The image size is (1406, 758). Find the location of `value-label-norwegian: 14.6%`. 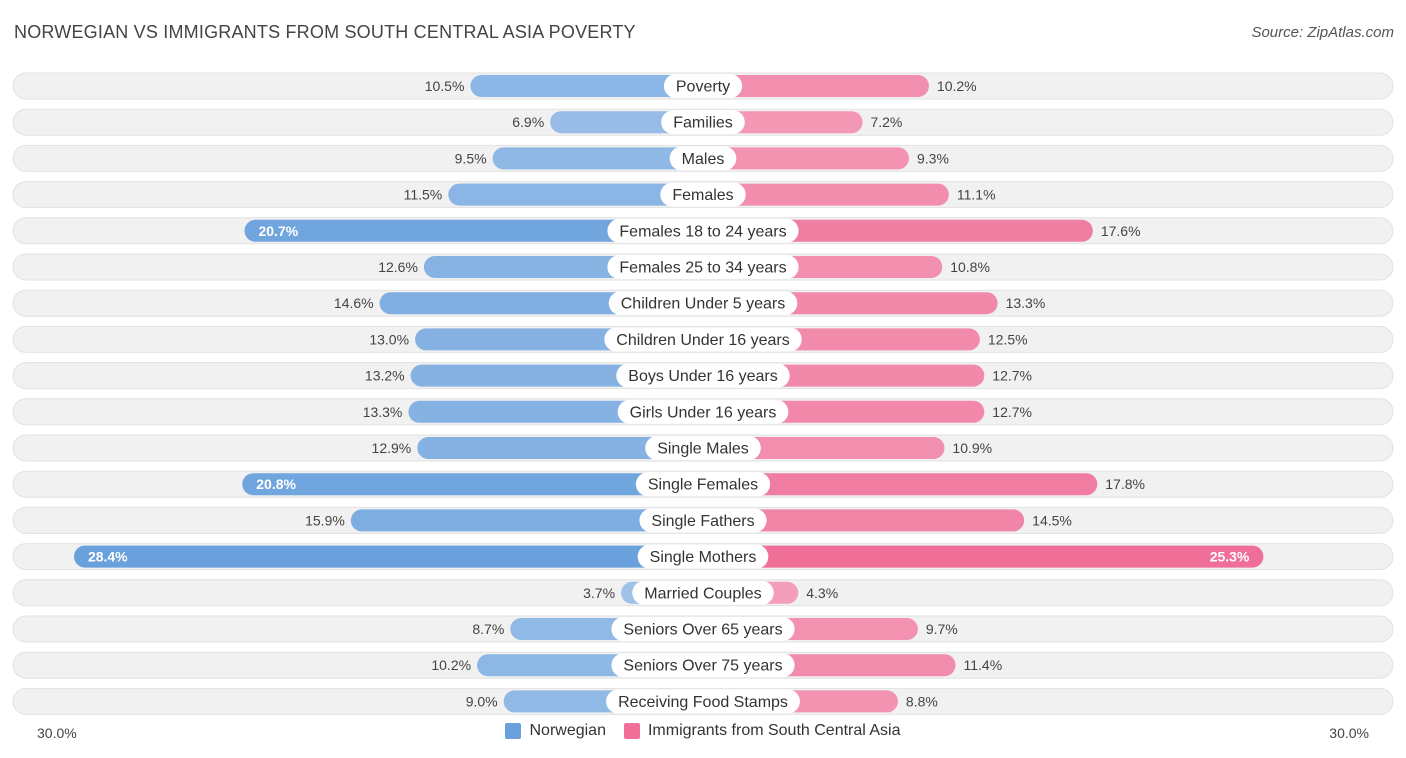

value-label-norwegian: 14.6% is located at coordinates (354, 303).